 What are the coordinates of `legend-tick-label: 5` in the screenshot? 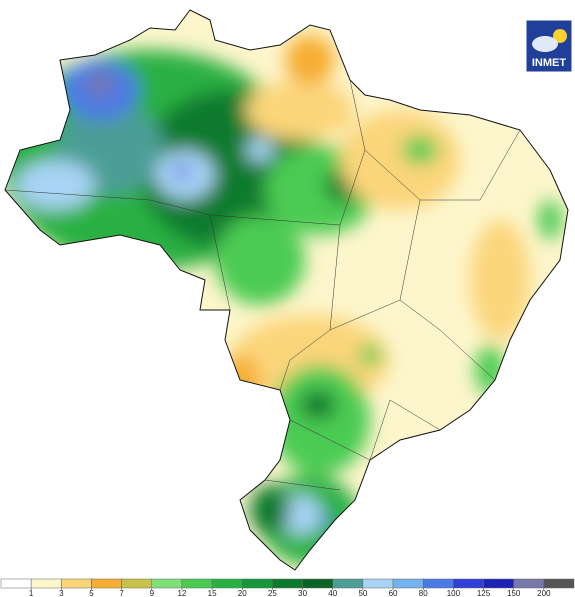 It's located at (91, 593).